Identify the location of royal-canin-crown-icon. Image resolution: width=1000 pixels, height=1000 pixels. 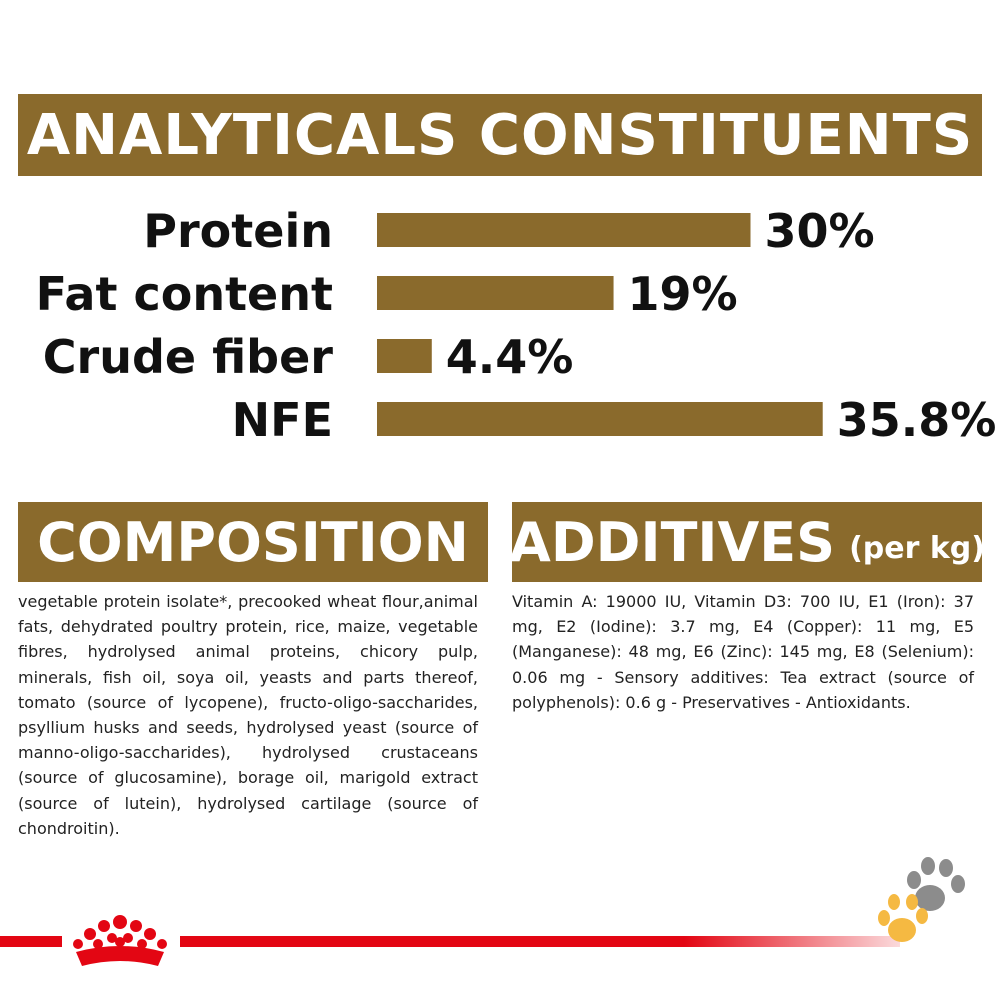
(120, 940).